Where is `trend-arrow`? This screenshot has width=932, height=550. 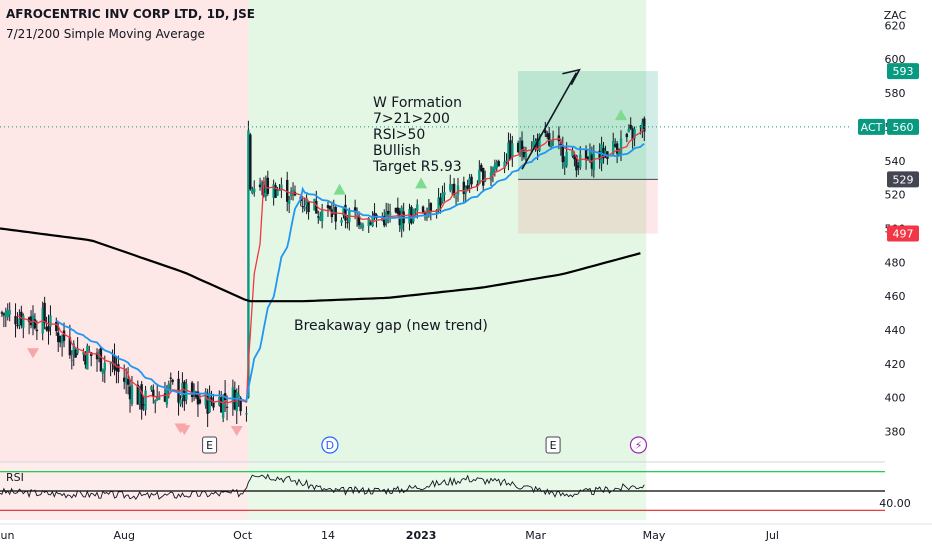
trend-arrow is located at coordinates (549, 121).